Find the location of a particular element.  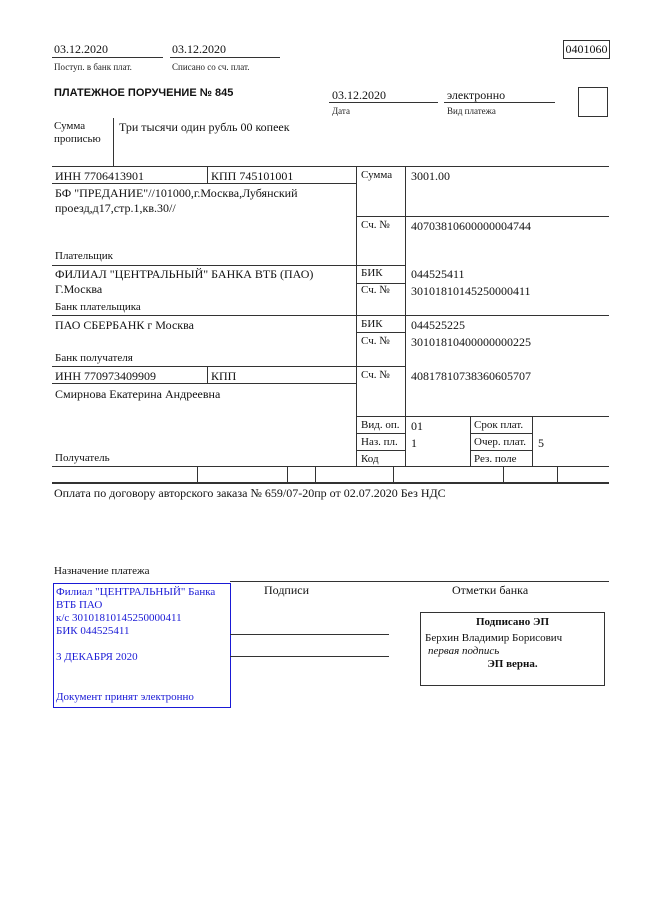

empty-box is located at coordinates (593, 102).